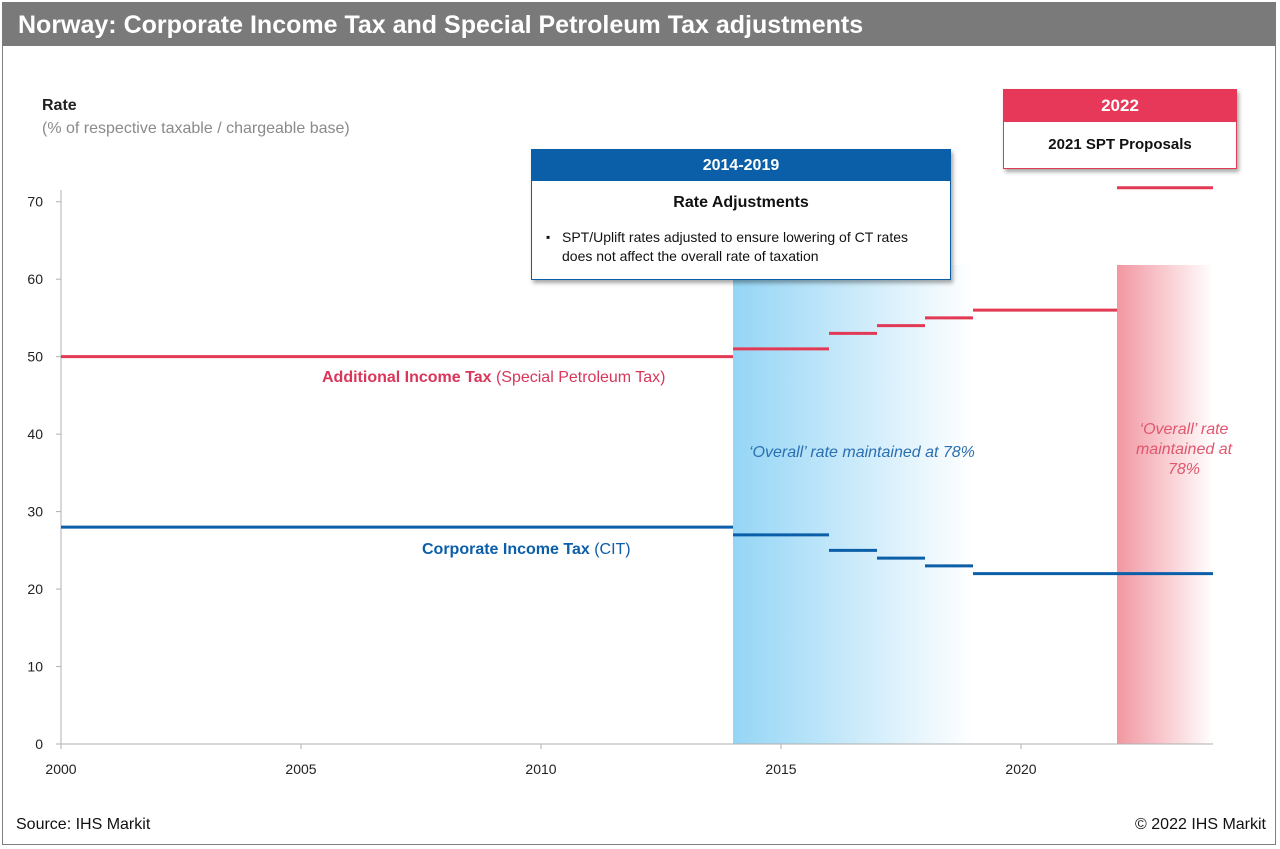  Describe the element at coordinates (741, 202) in the screenshot. I see `callout-blue-title: Rate Adjustments` at that location.